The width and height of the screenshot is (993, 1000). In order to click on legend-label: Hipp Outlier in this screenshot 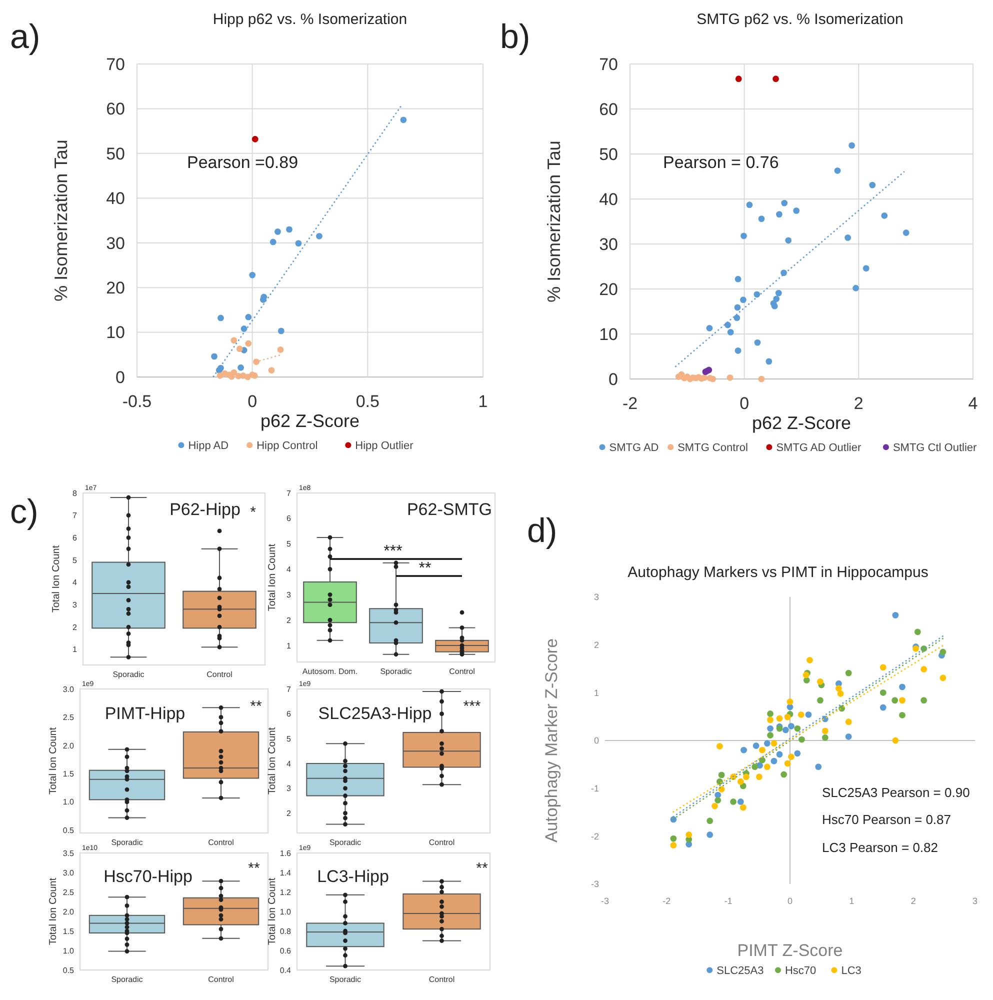, I will do `click(384, 446)`.